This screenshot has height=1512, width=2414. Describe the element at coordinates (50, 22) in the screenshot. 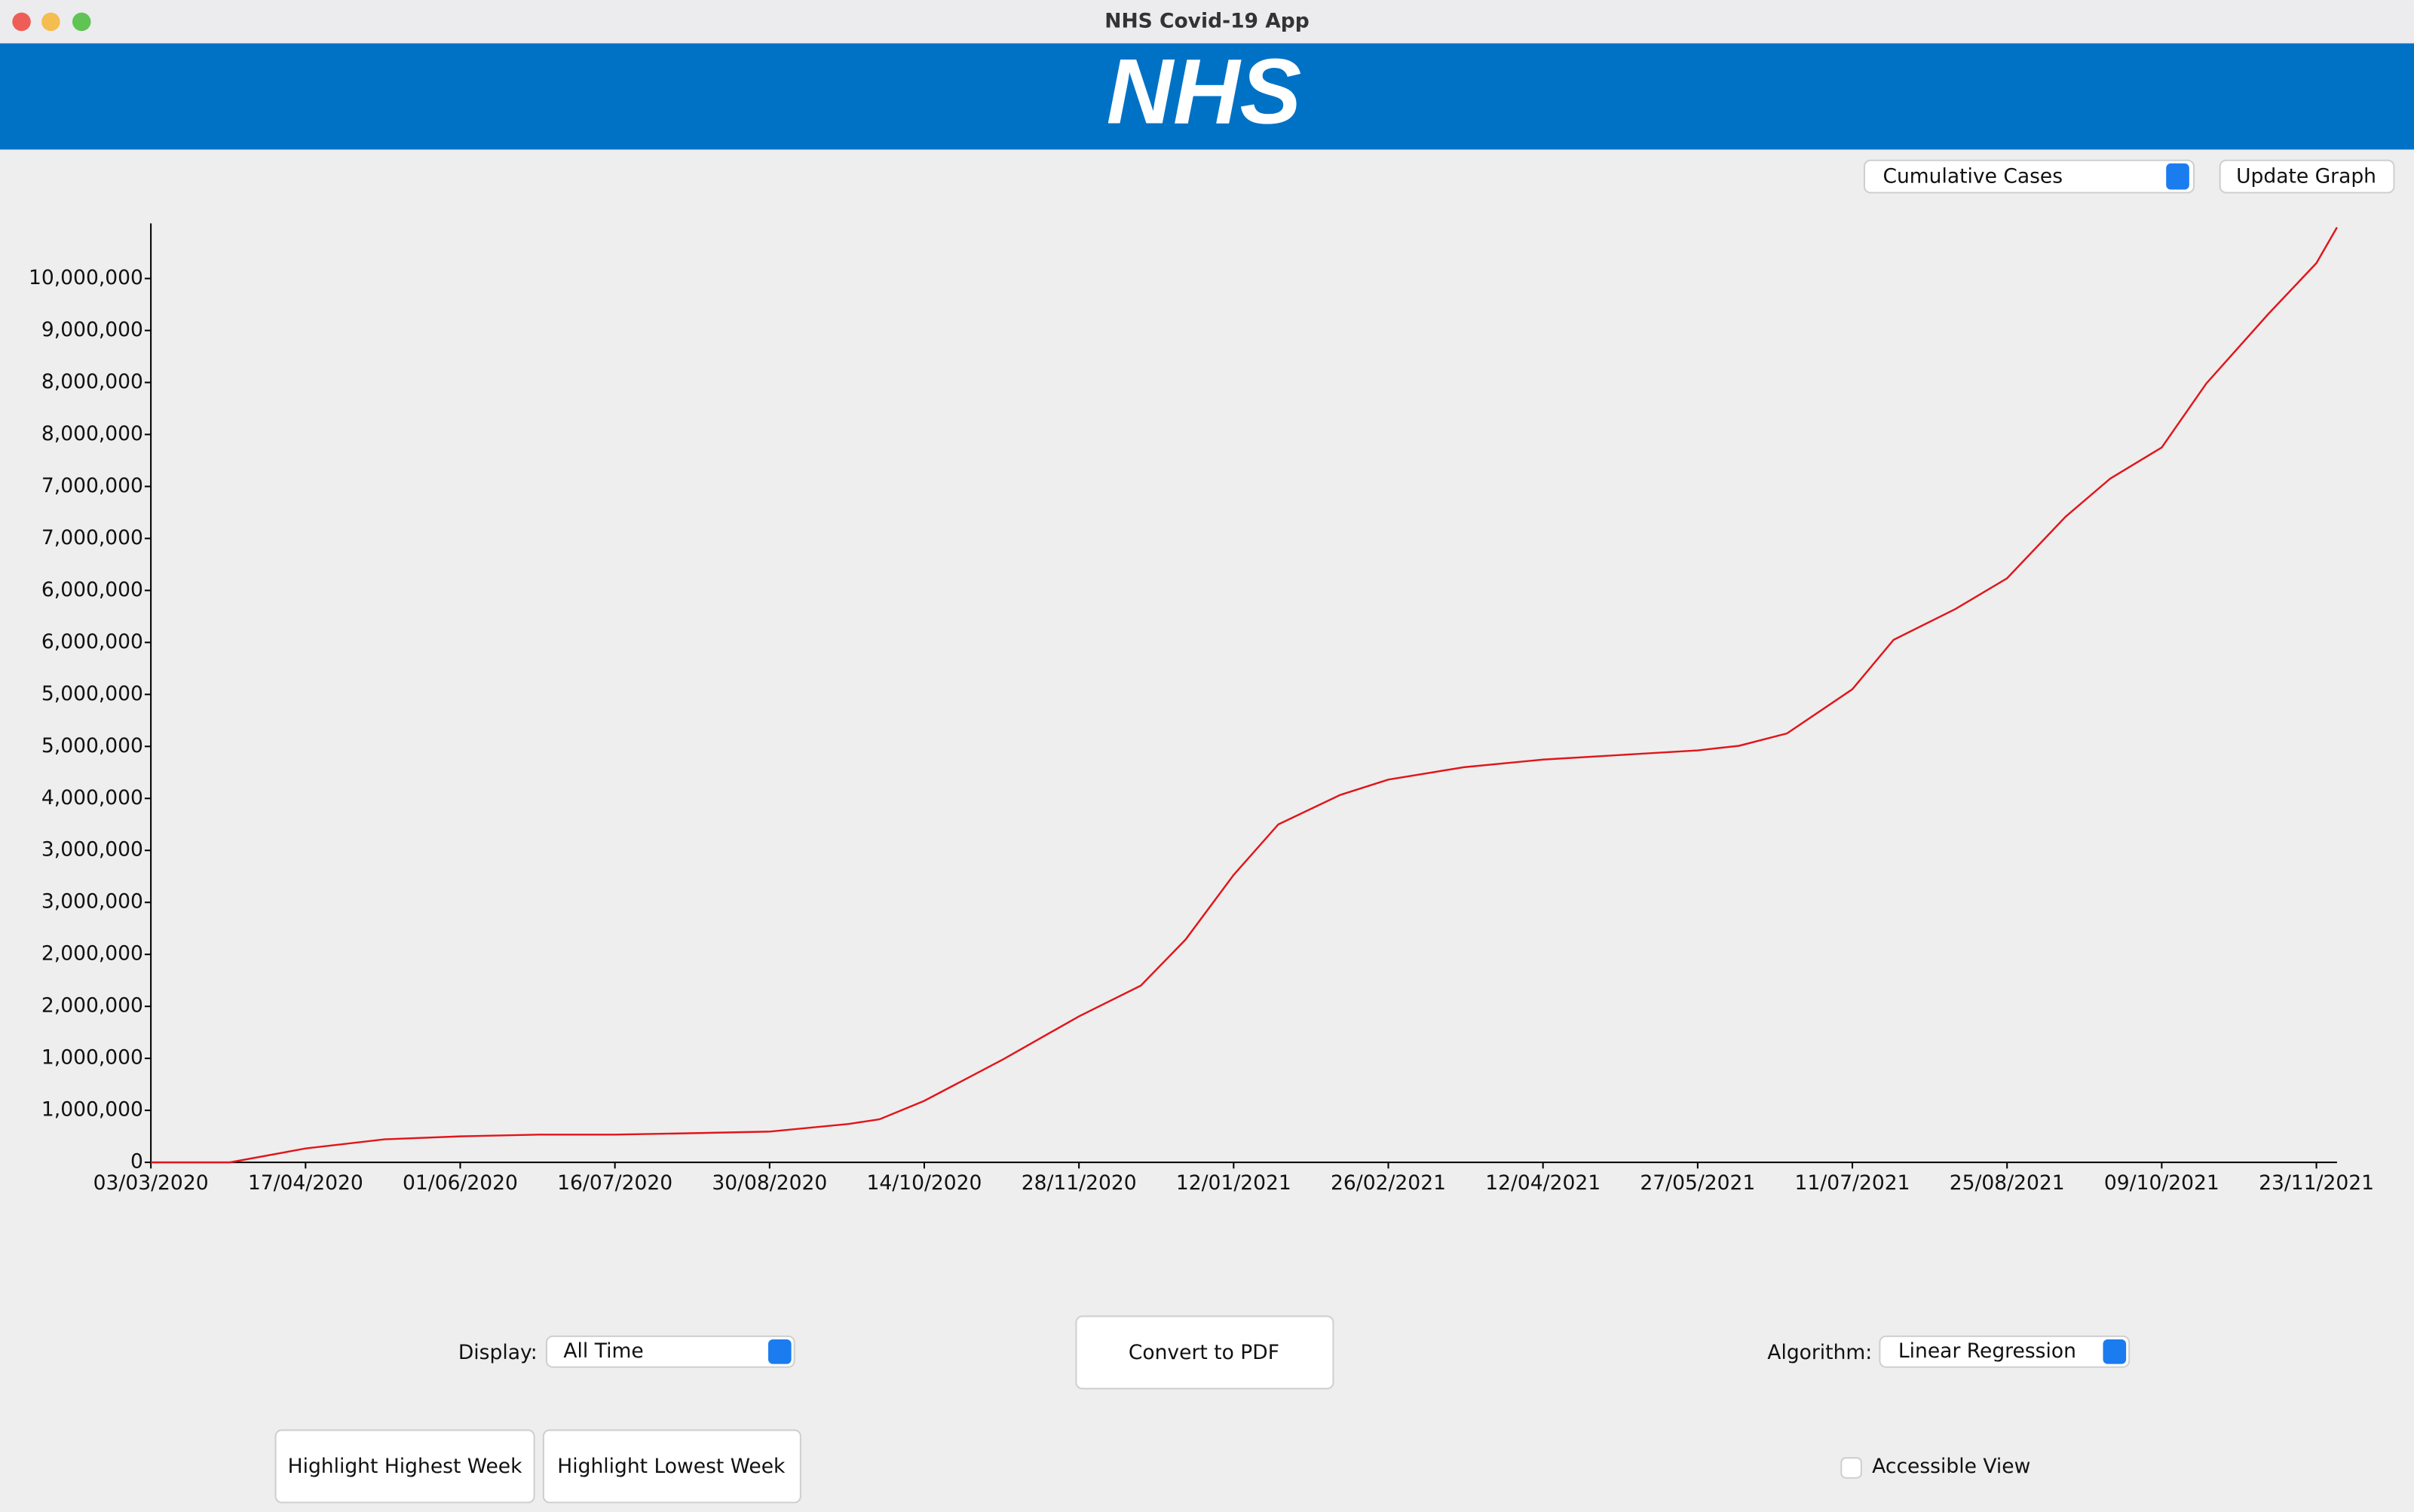

I see `minimize-button` at that location.